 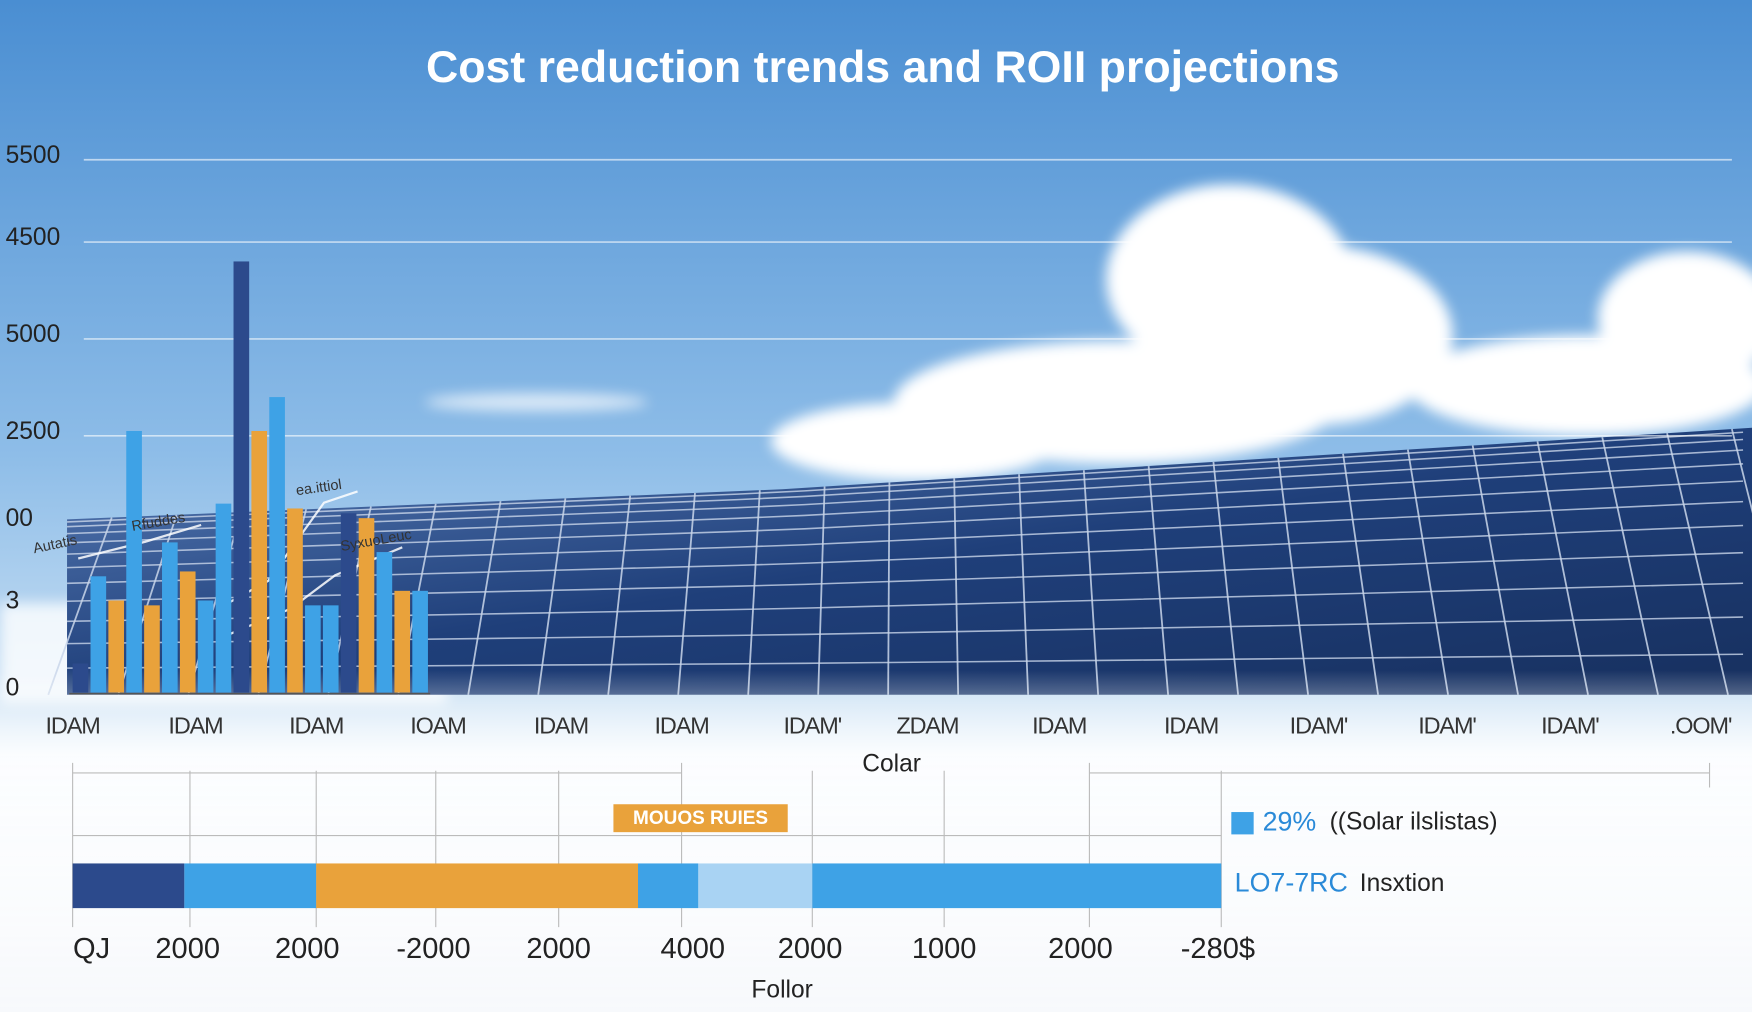 I want to click on y-tick-label: 5500, so click(x=33, y=155).